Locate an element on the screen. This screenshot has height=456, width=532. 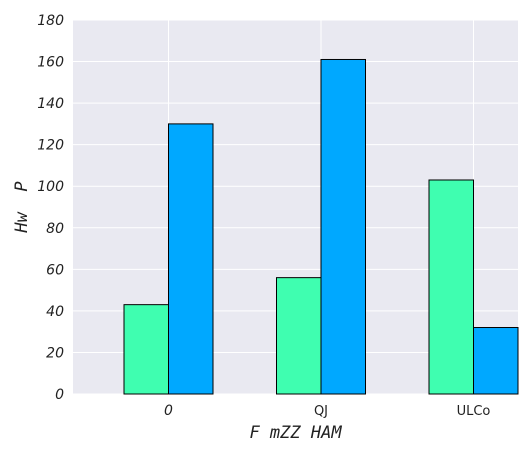
y-tick-label: 80 is located at coordinates (55, 229).